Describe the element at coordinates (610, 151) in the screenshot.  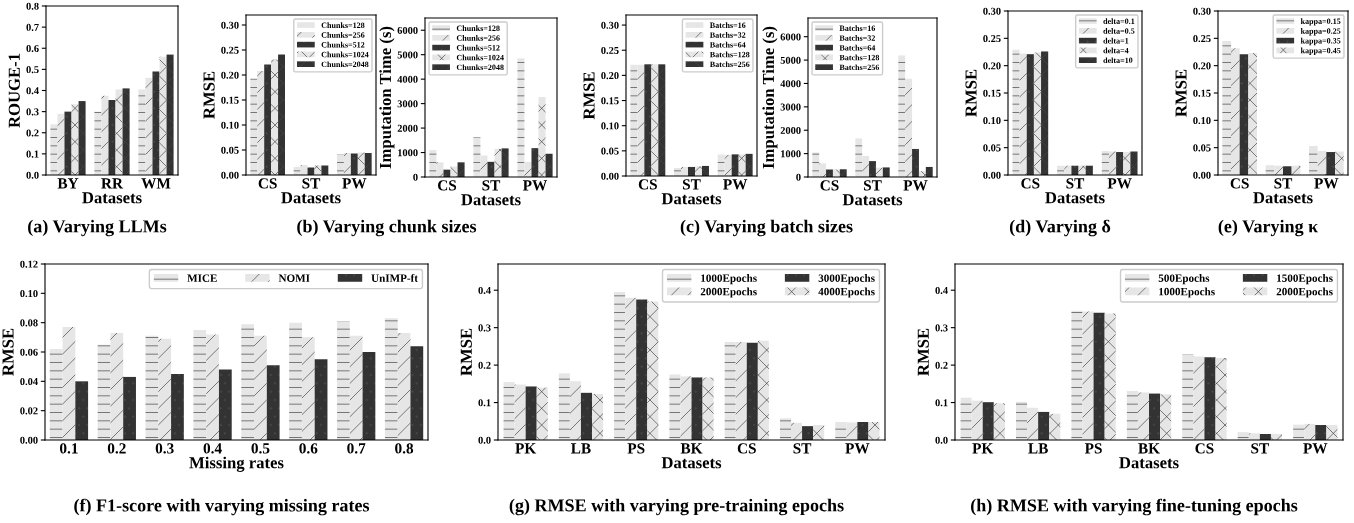
I see `y-tick-label: 0.05` at that location.